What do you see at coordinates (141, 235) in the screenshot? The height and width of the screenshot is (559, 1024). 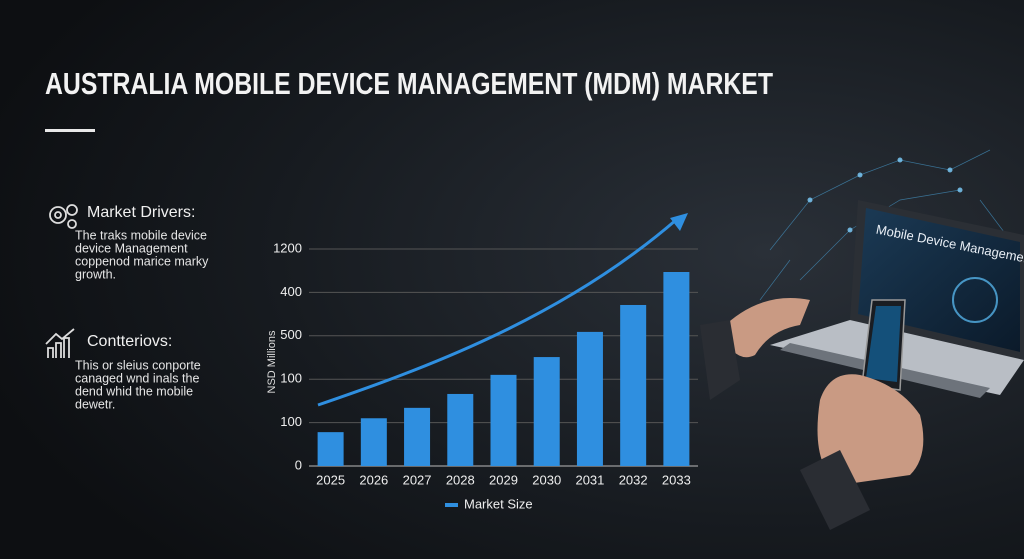 I see `section-text: The traks mobile device` at bounding box center [141, 235].